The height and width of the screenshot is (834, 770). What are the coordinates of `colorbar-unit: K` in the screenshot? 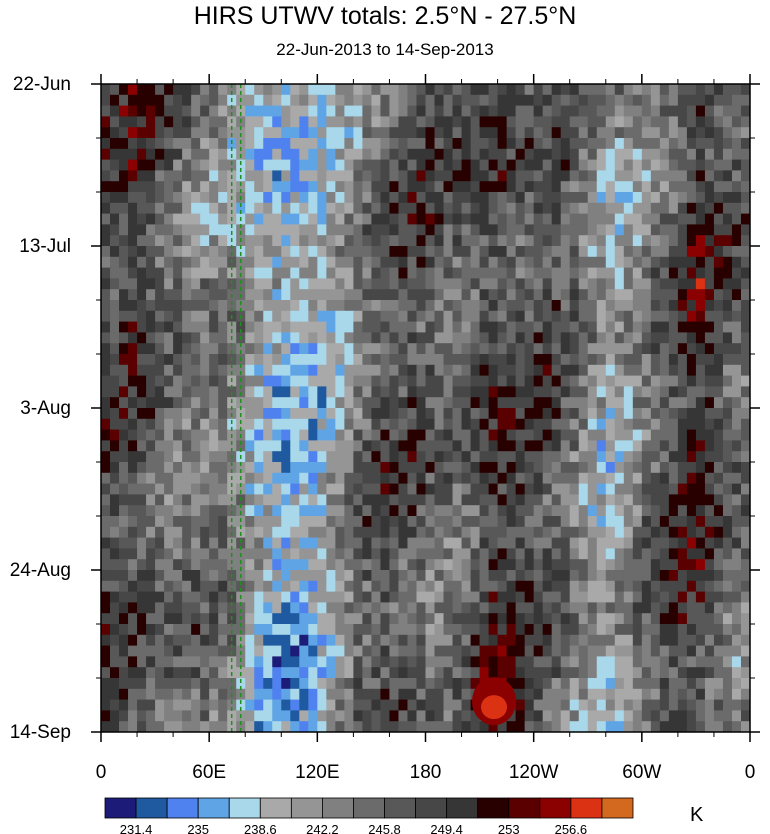 It's located at (697, 815).